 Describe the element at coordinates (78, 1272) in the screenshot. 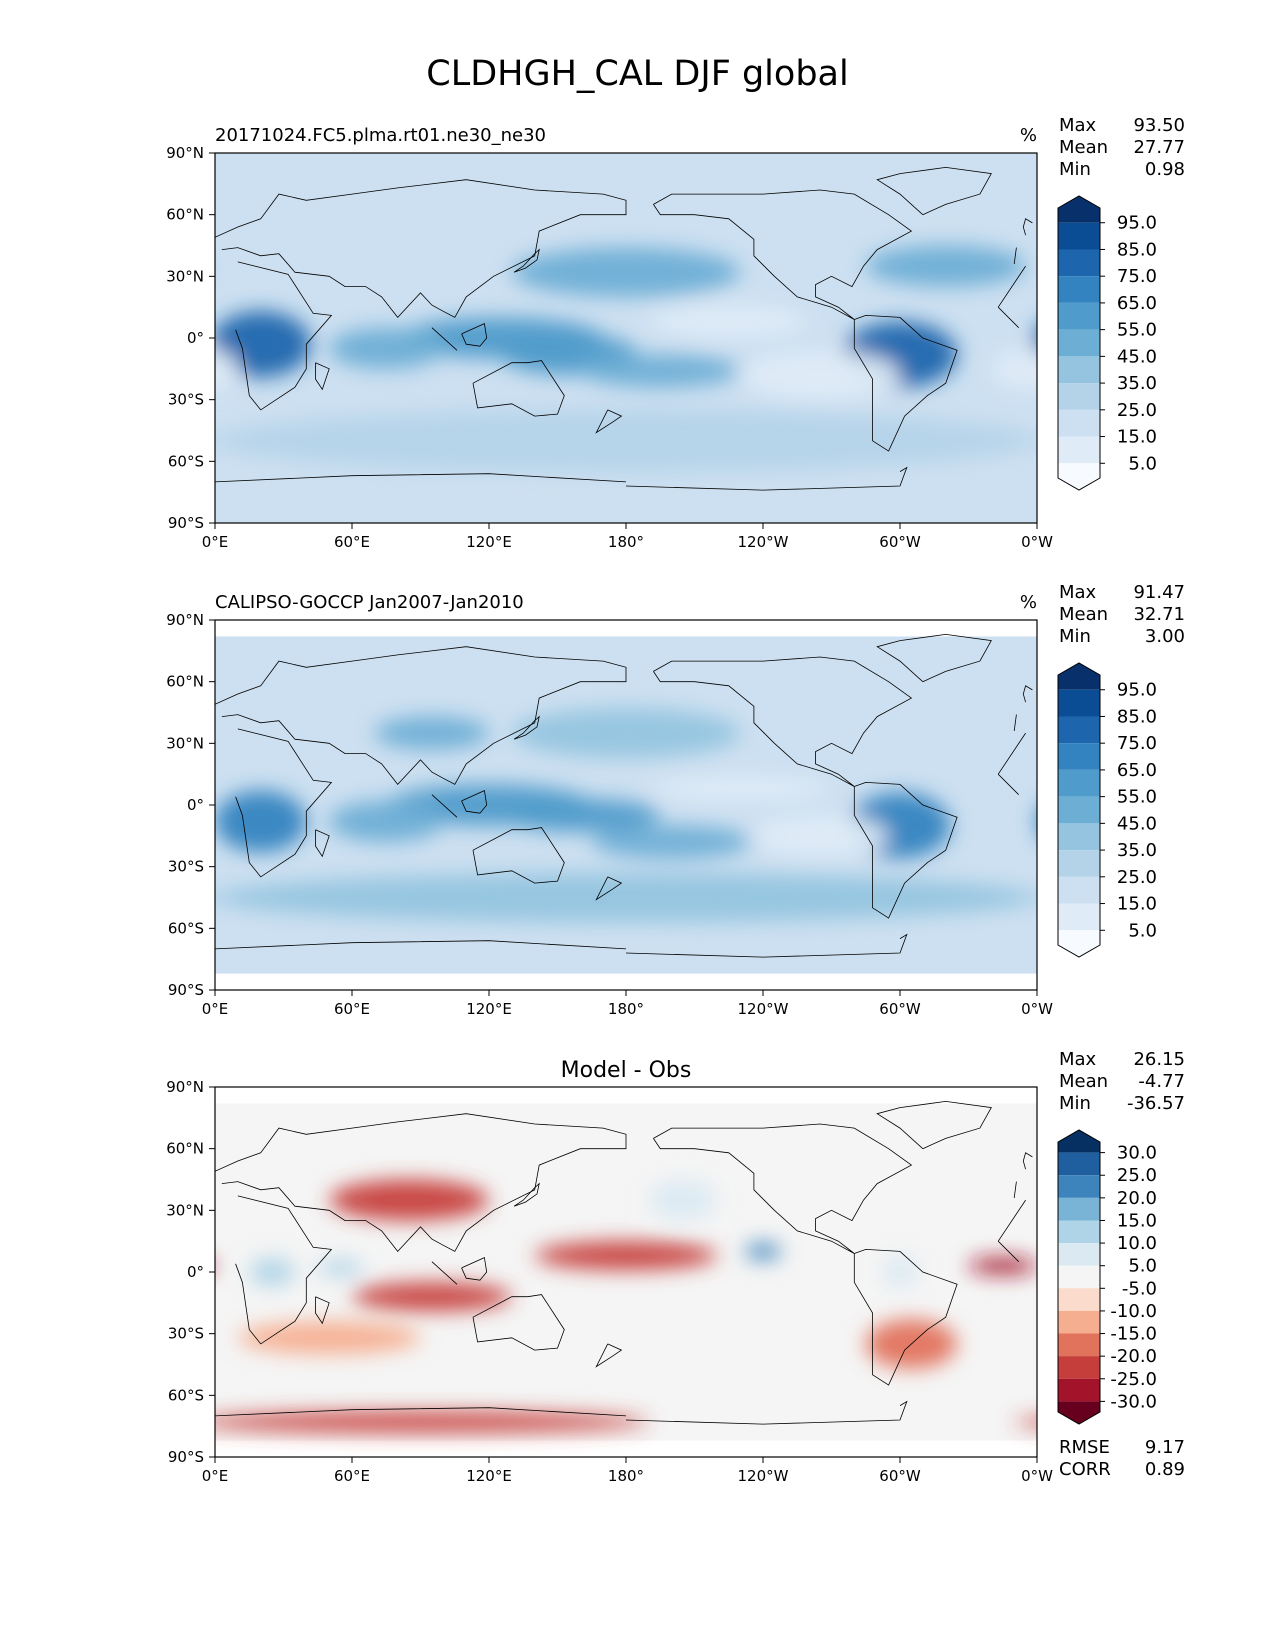

I see `feature-amazon-wet` at that location.